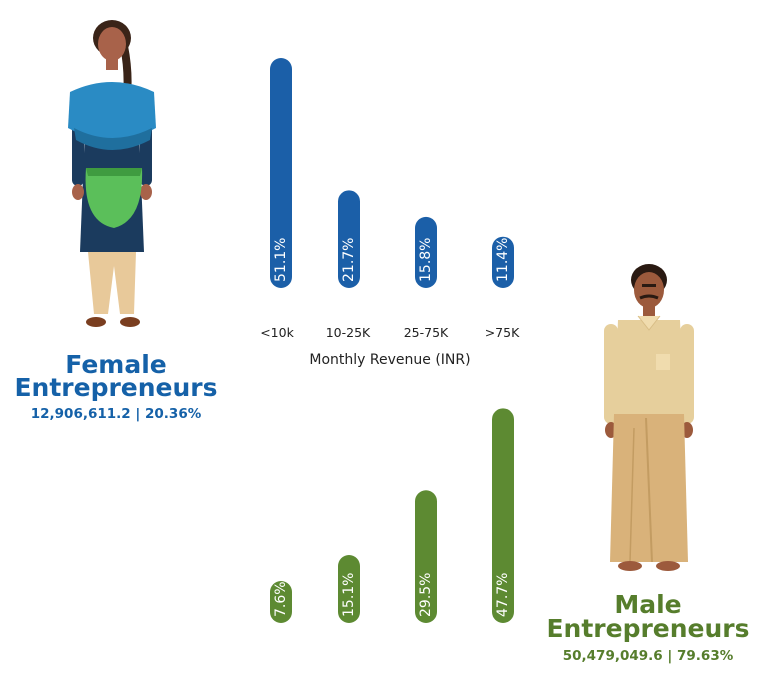 This screenshot has width=768, height=677. Describe the element at coordinates (648, 628) in the screenshot. I see `male-title-line2: Entrepreneurs` at that location.